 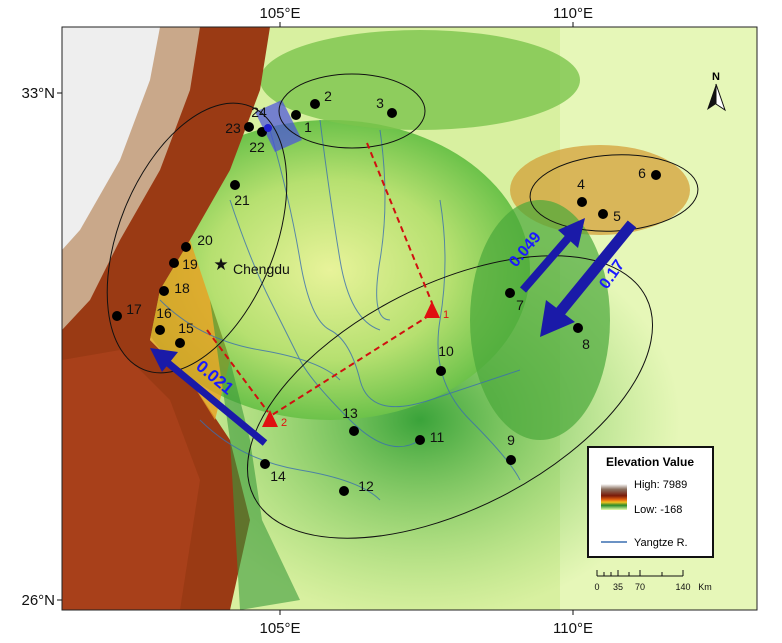 I want to click on scale-tick-35: 35, so click(x=618, y=587).